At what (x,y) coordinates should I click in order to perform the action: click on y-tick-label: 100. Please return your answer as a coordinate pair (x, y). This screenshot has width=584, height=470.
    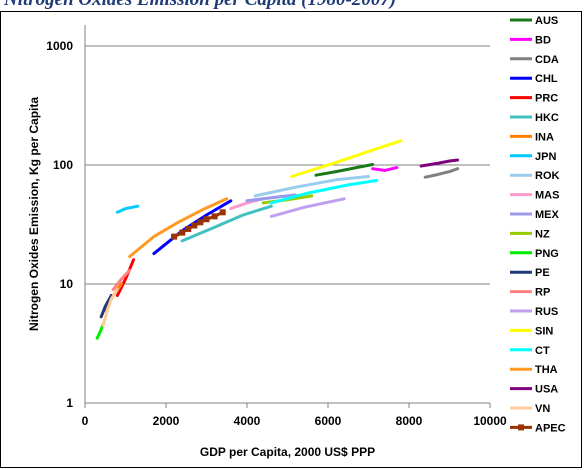
    Looking at the image, I should click on (63, 165).